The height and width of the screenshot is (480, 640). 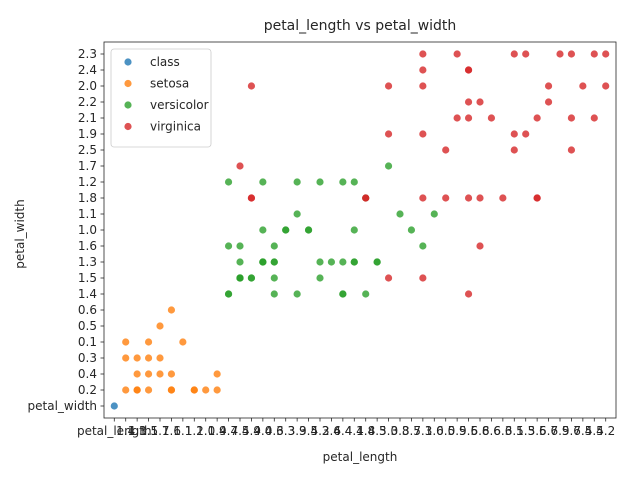 What do you see at coordinates (537, 431) in the screenshot?
I see `x-tick-label: 5.5` at bounding box center [537, 431].